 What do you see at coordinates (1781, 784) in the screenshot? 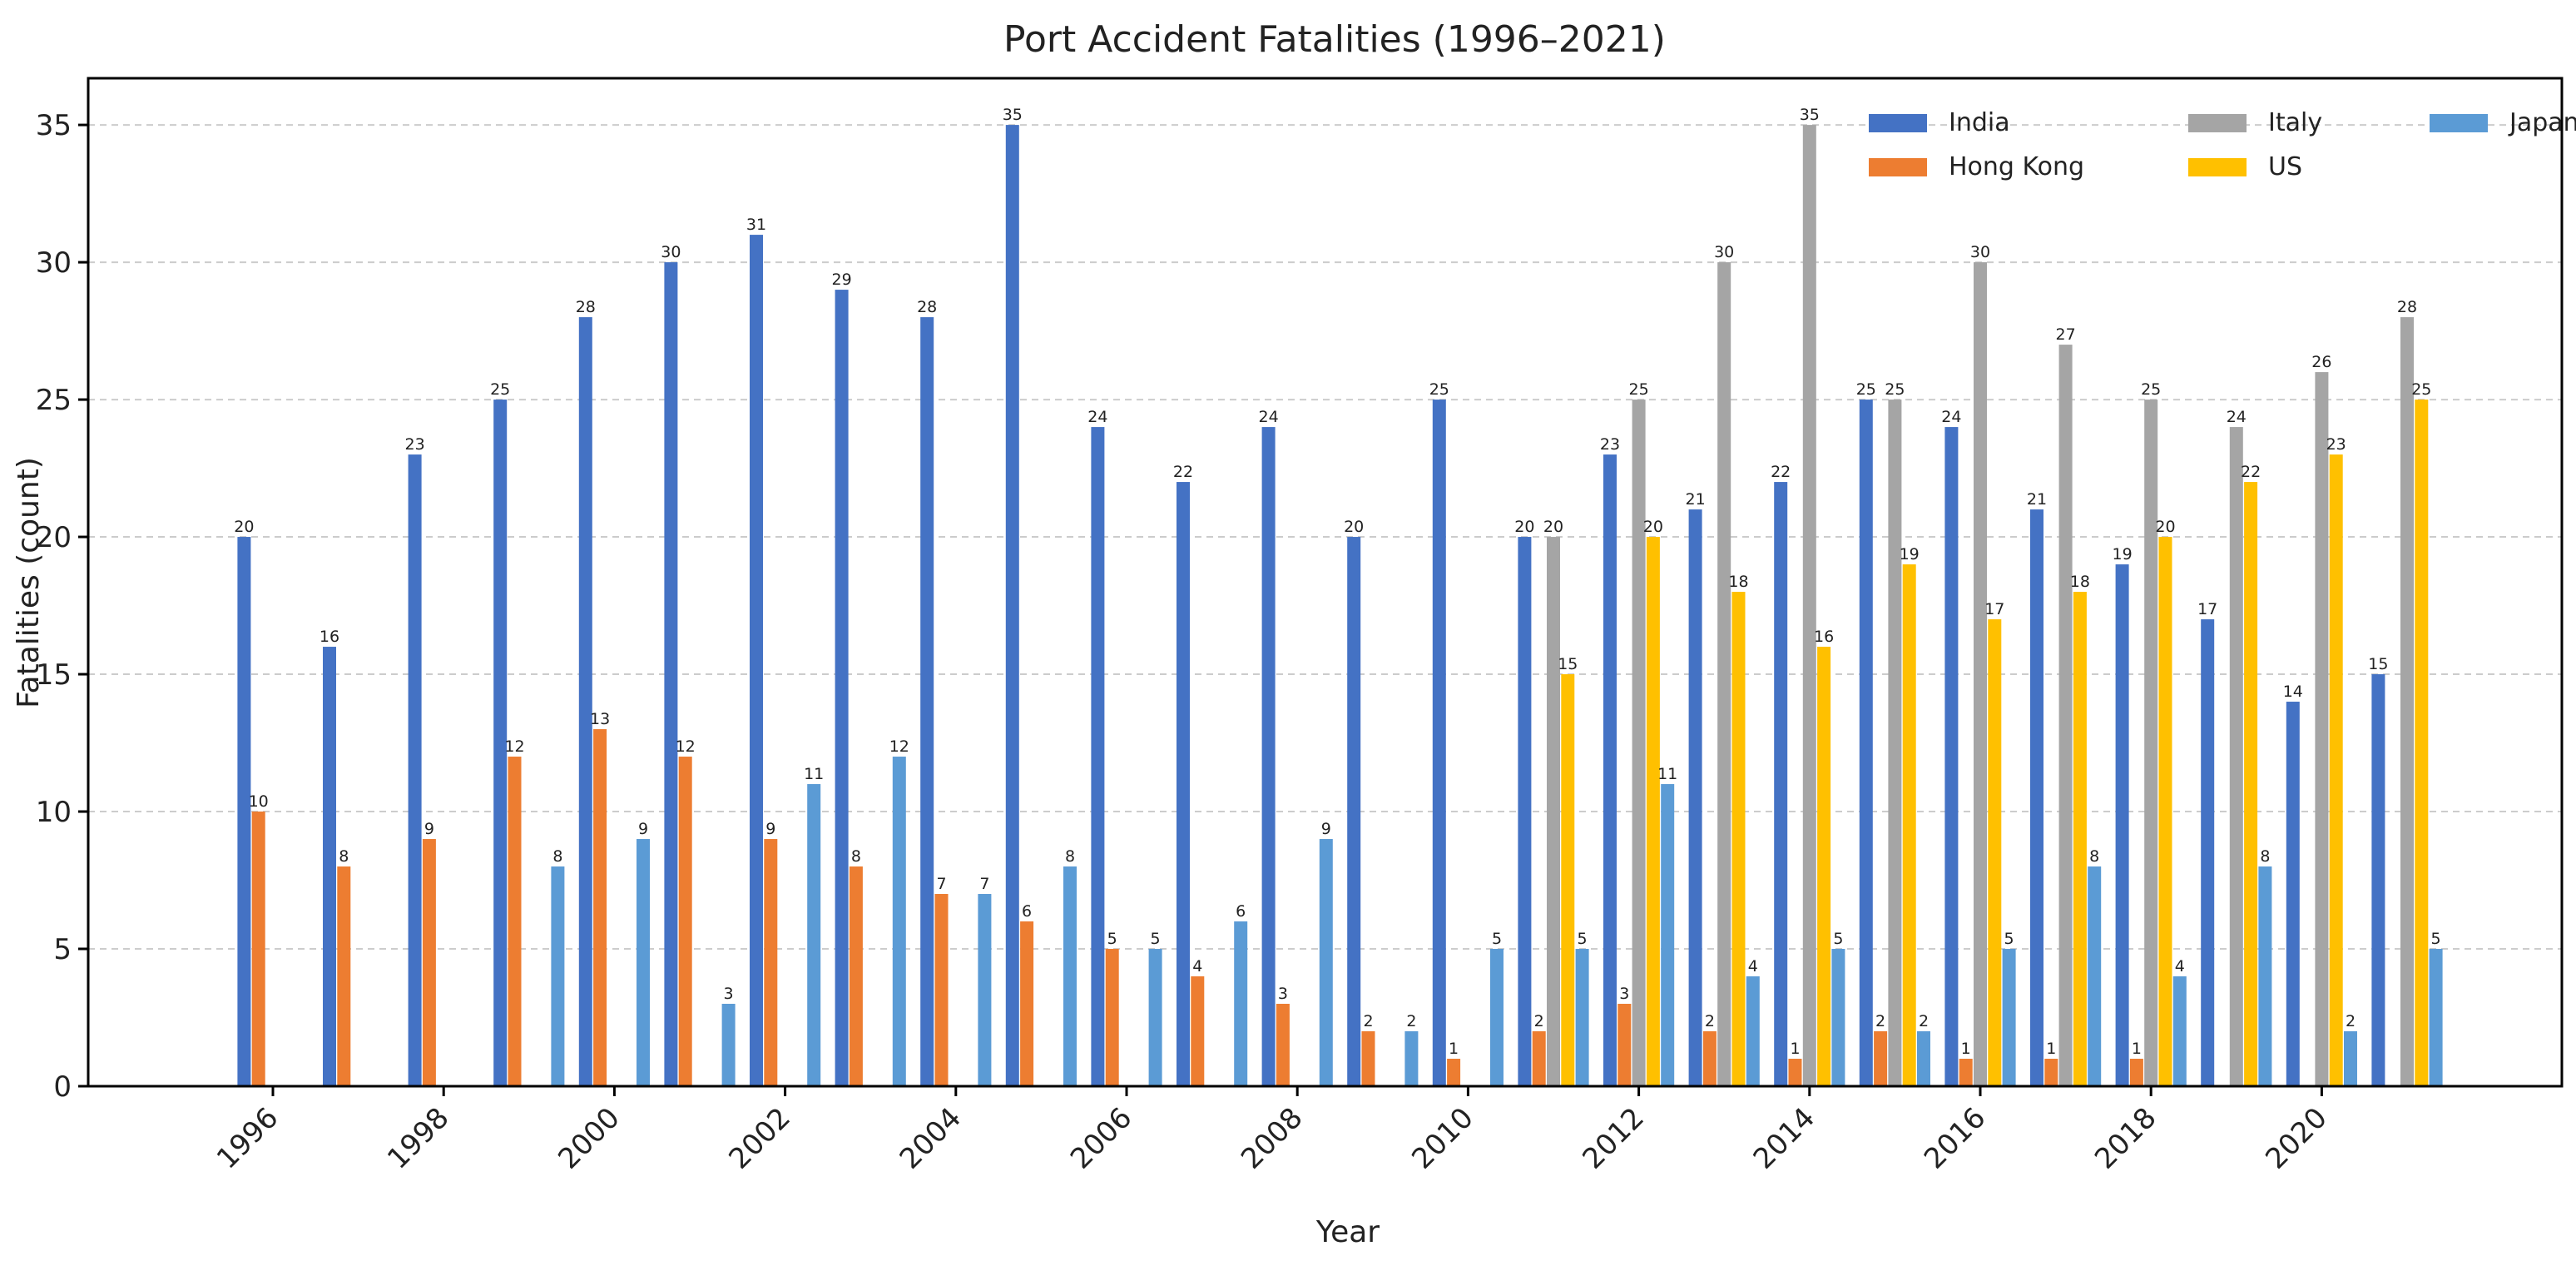
I see `bar-india-2014` at bounding box center [1781, 784].